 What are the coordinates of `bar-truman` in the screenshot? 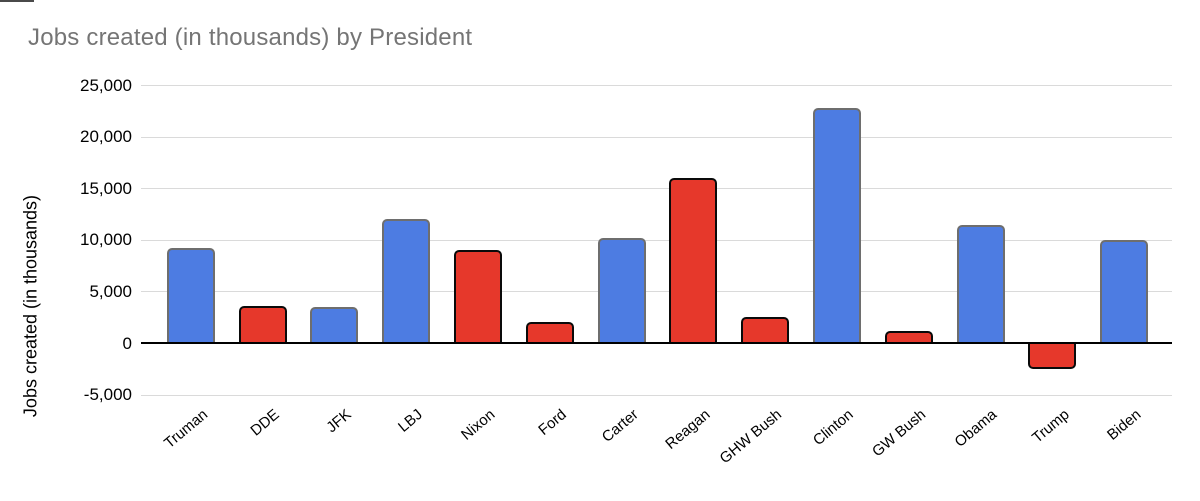 It's located at (190, 295).